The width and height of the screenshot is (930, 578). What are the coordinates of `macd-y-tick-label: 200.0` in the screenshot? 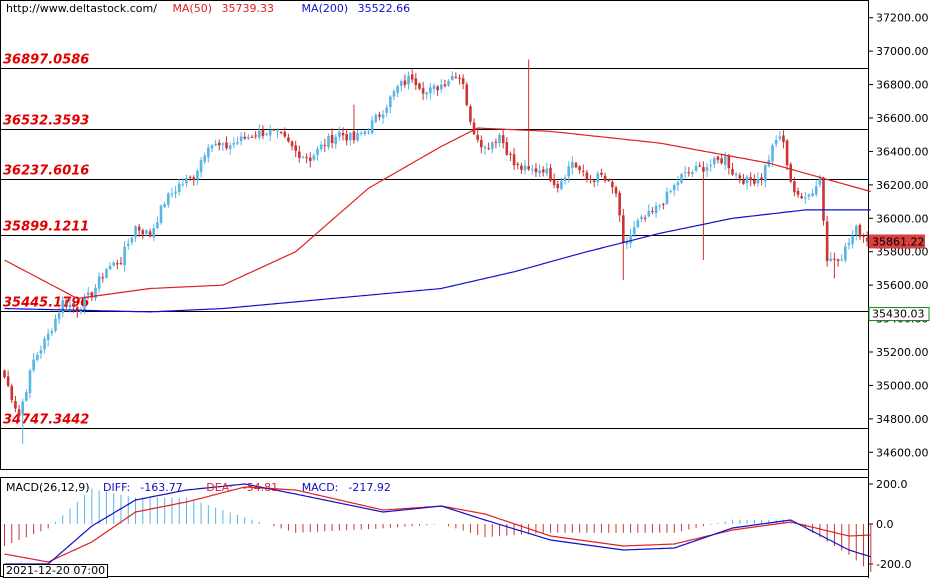 It's located at (892, 484).